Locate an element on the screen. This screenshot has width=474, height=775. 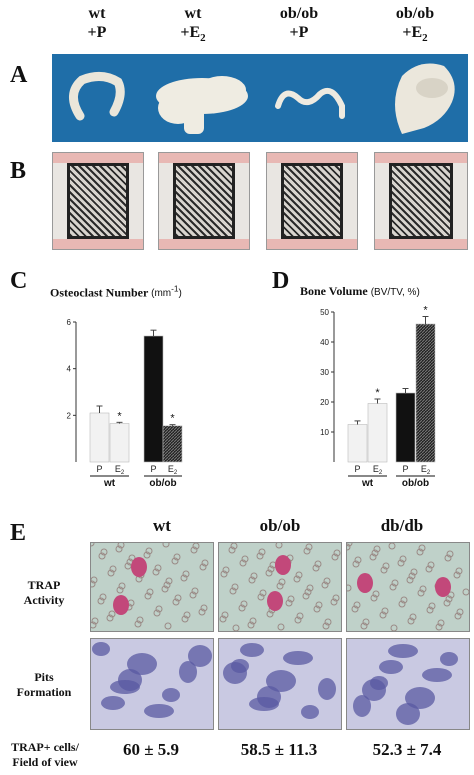
column-header-wt-e2: wt +E2 is located at coordinates (193, 26).